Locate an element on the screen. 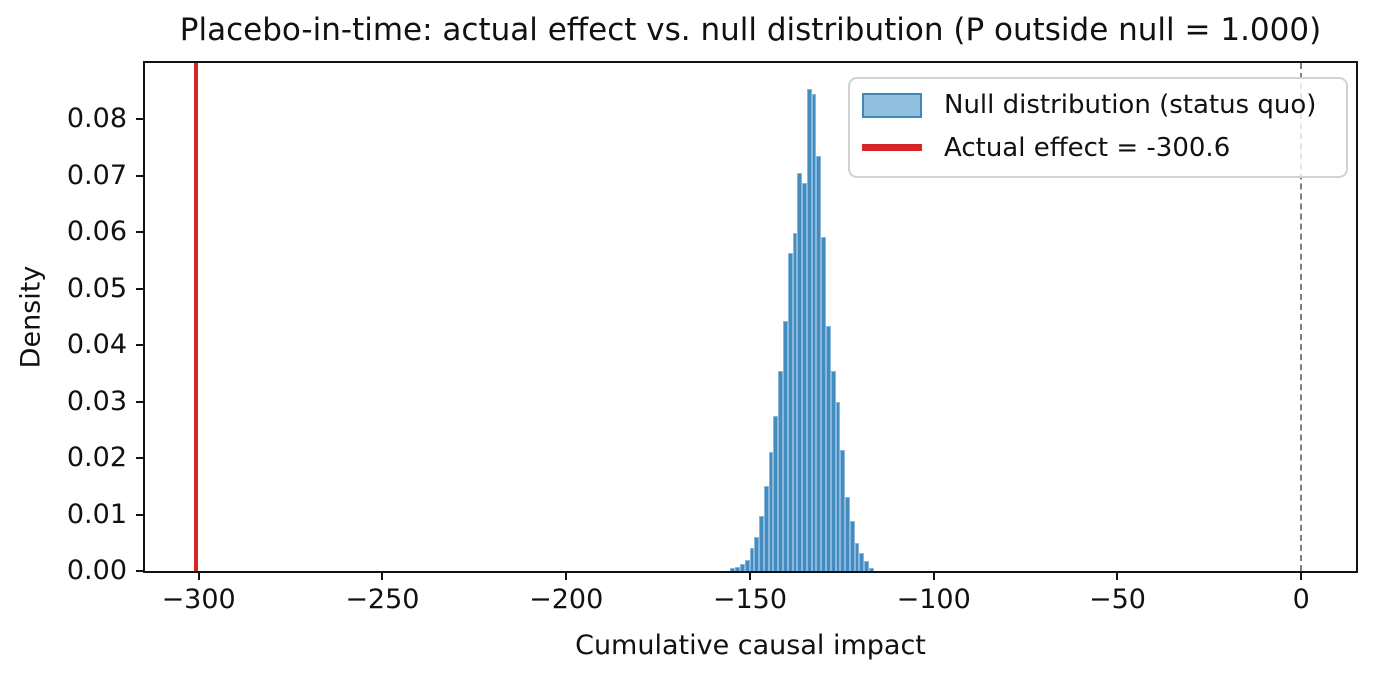  legend-entry-null-distribution: Null distribution (status quo) is located at coordinates (1098, 105).